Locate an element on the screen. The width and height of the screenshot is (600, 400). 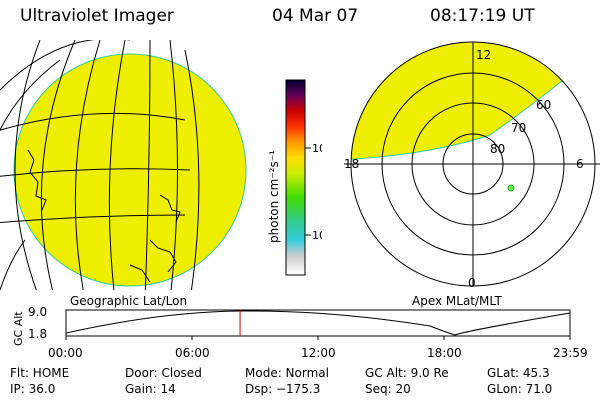
status-flight: Flt: HOME is located at coordinates (40, 373).